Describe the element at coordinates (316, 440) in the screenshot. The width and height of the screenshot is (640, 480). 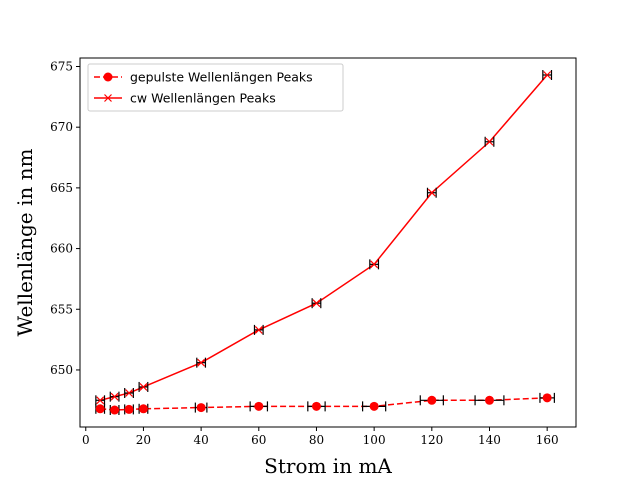
I see `x-tick-label: 80` at that location.